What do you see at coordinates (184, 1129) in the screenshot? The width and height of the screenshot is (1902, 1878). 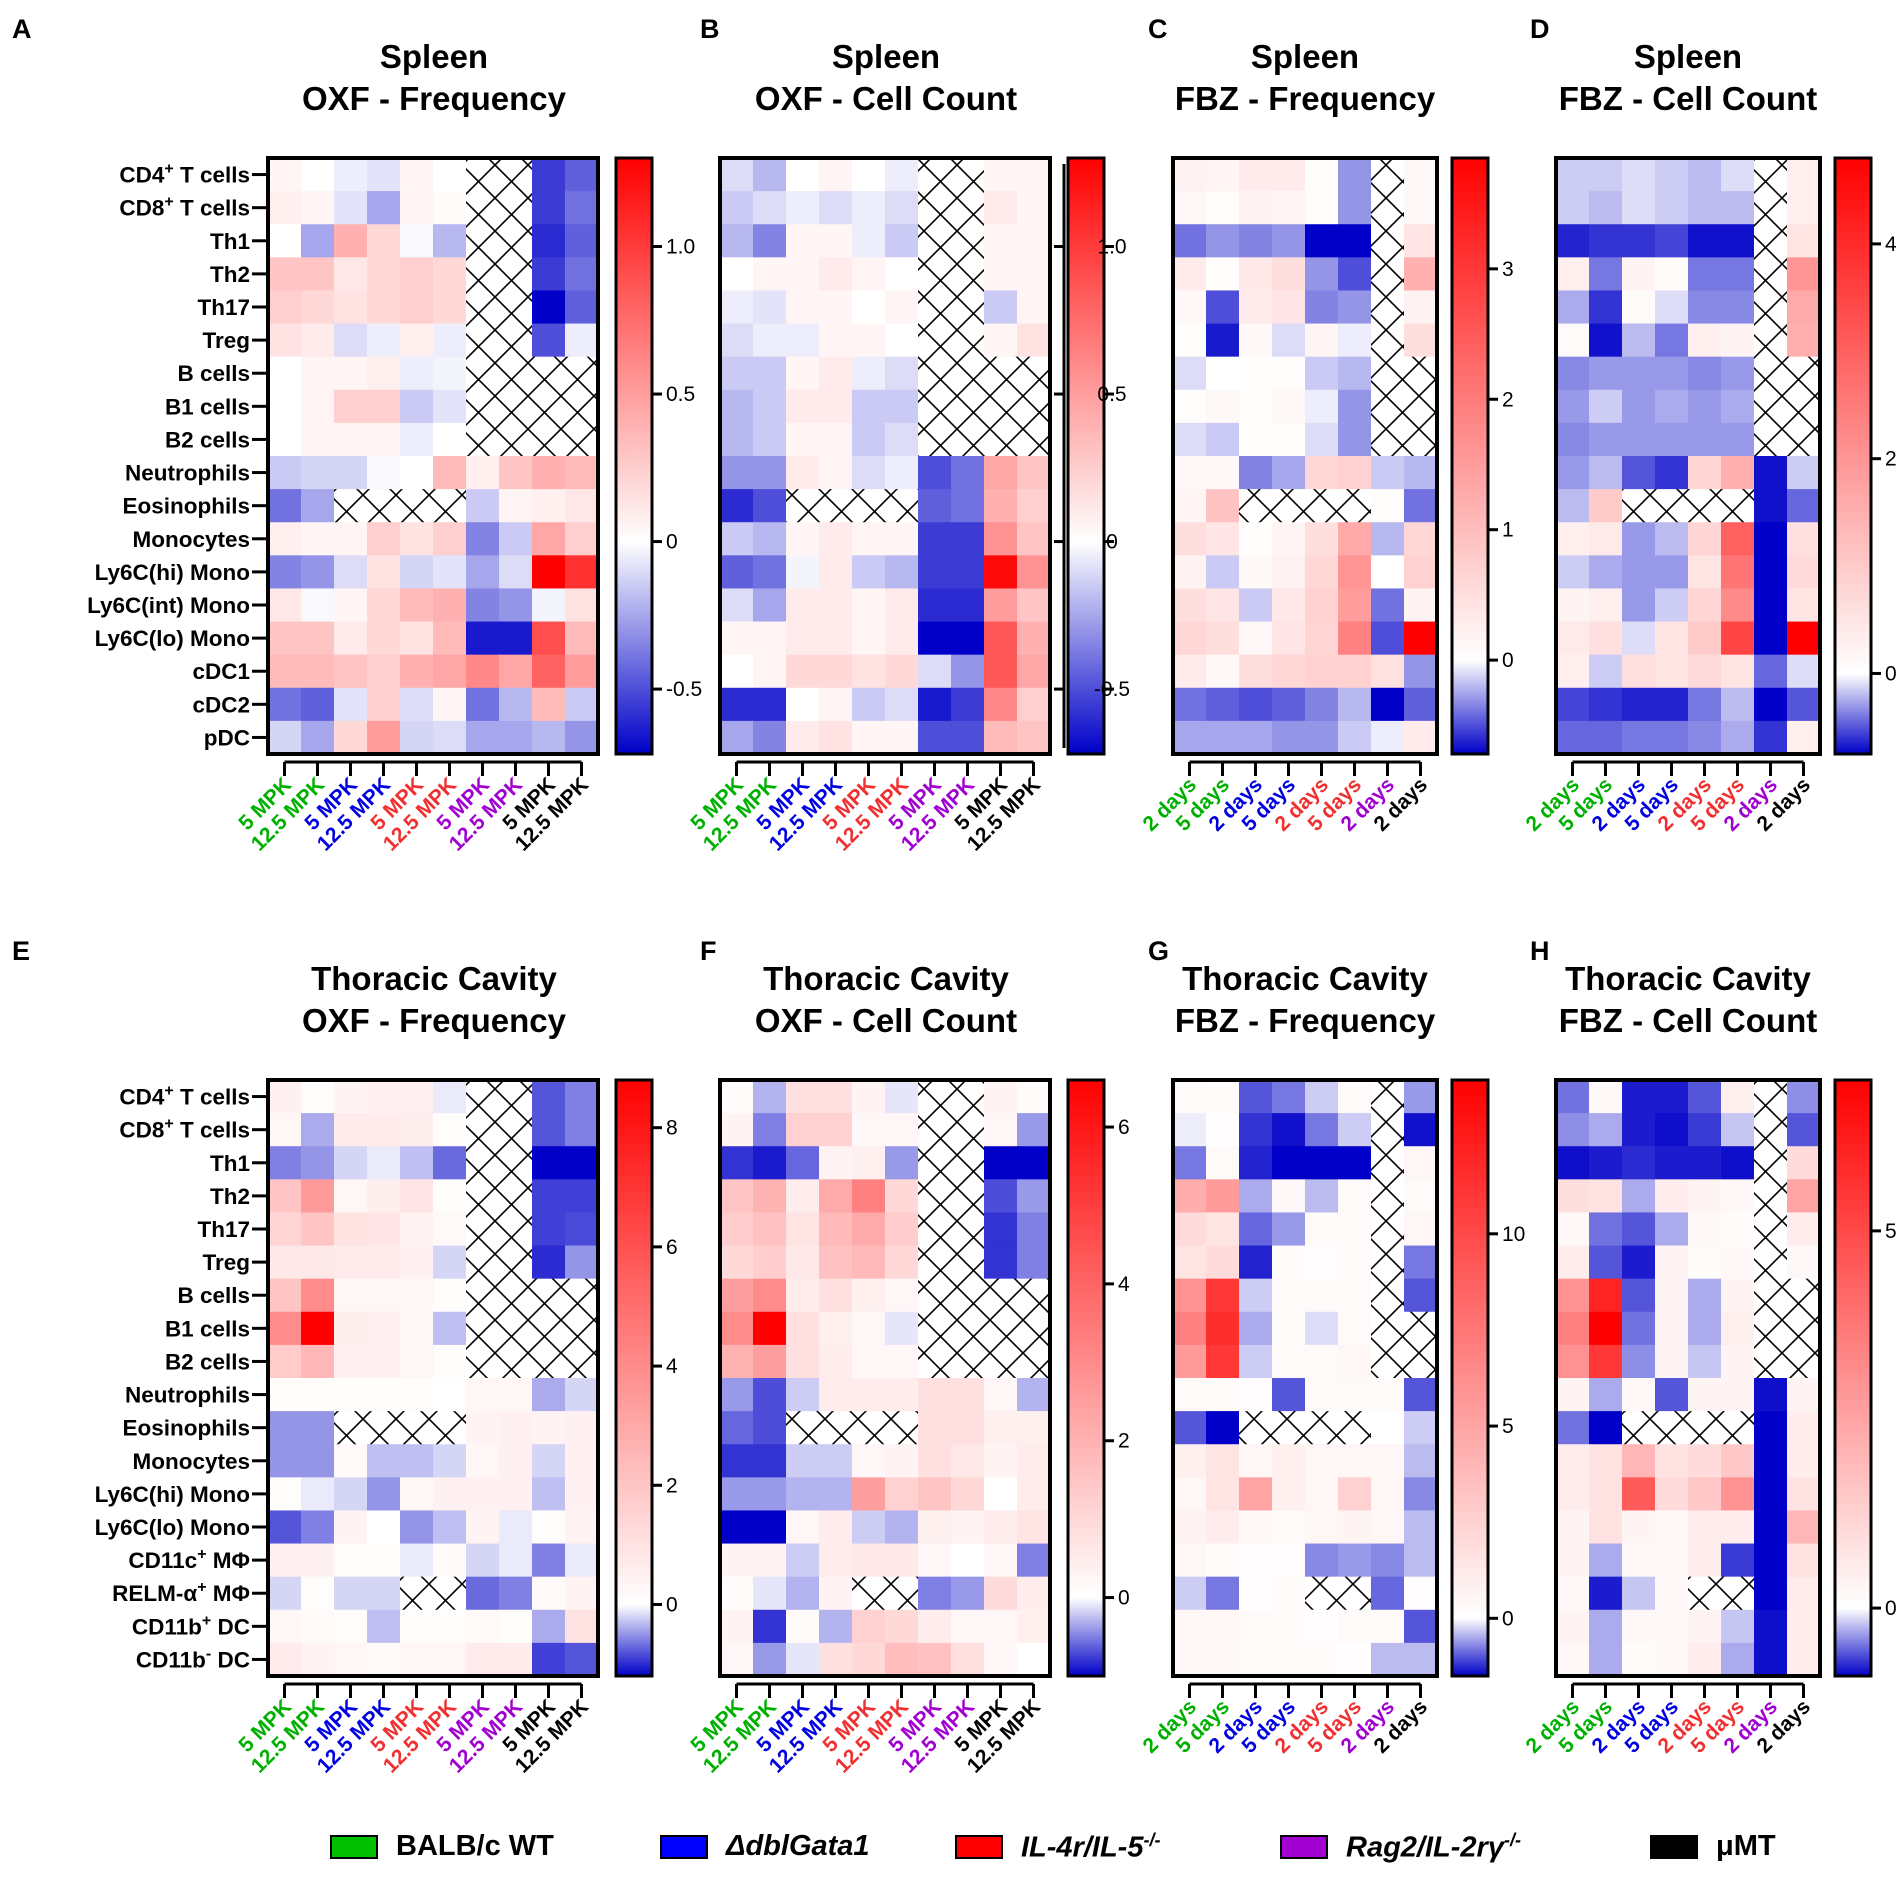 I see `row-label: CD8+ T cells` at bounding box center [184, 1129].